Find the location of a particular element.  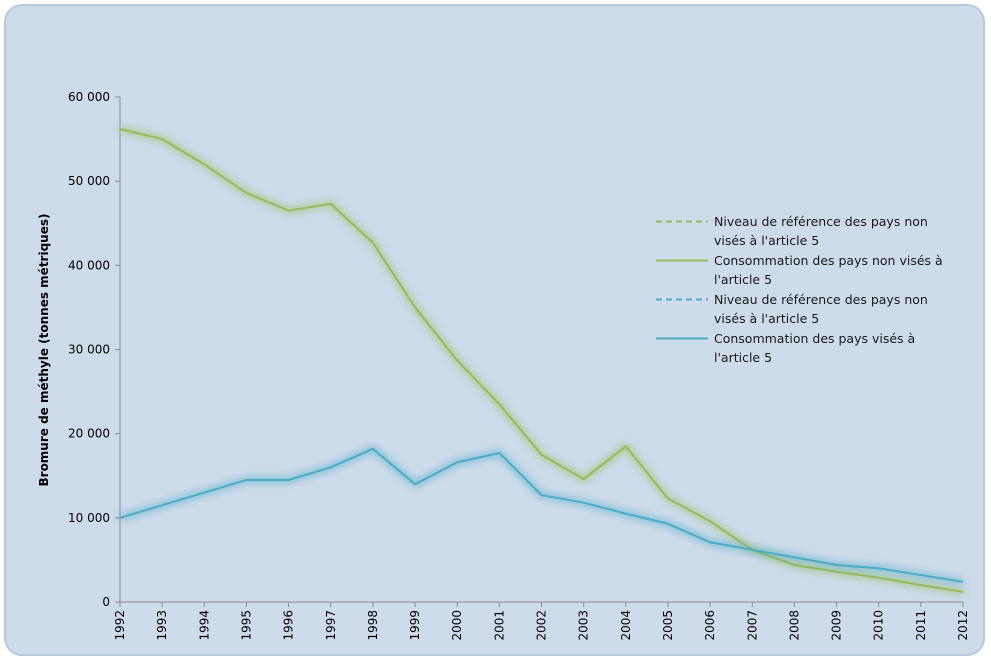

x-tick-label: 2000 is located at coordinates (457, 625).